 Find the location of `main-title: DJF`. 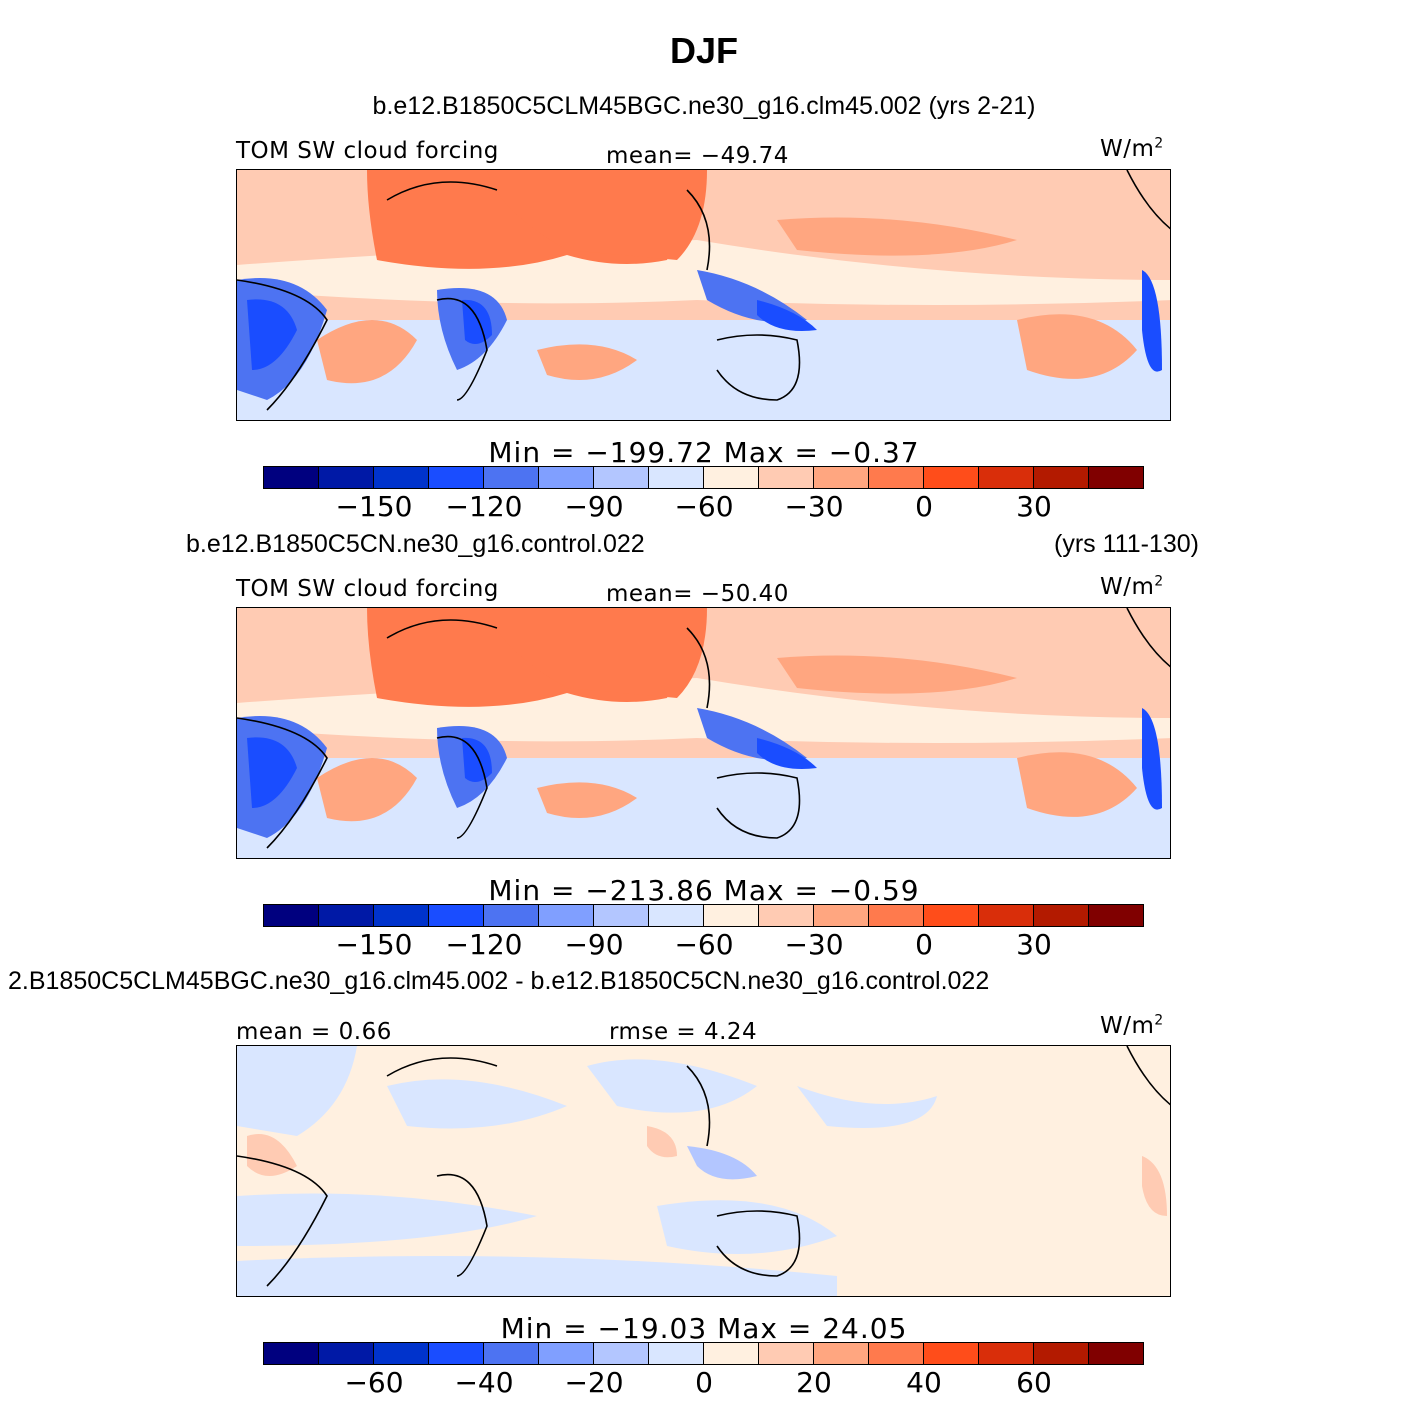

main-title: DJF is located at coordinates (703, 50).